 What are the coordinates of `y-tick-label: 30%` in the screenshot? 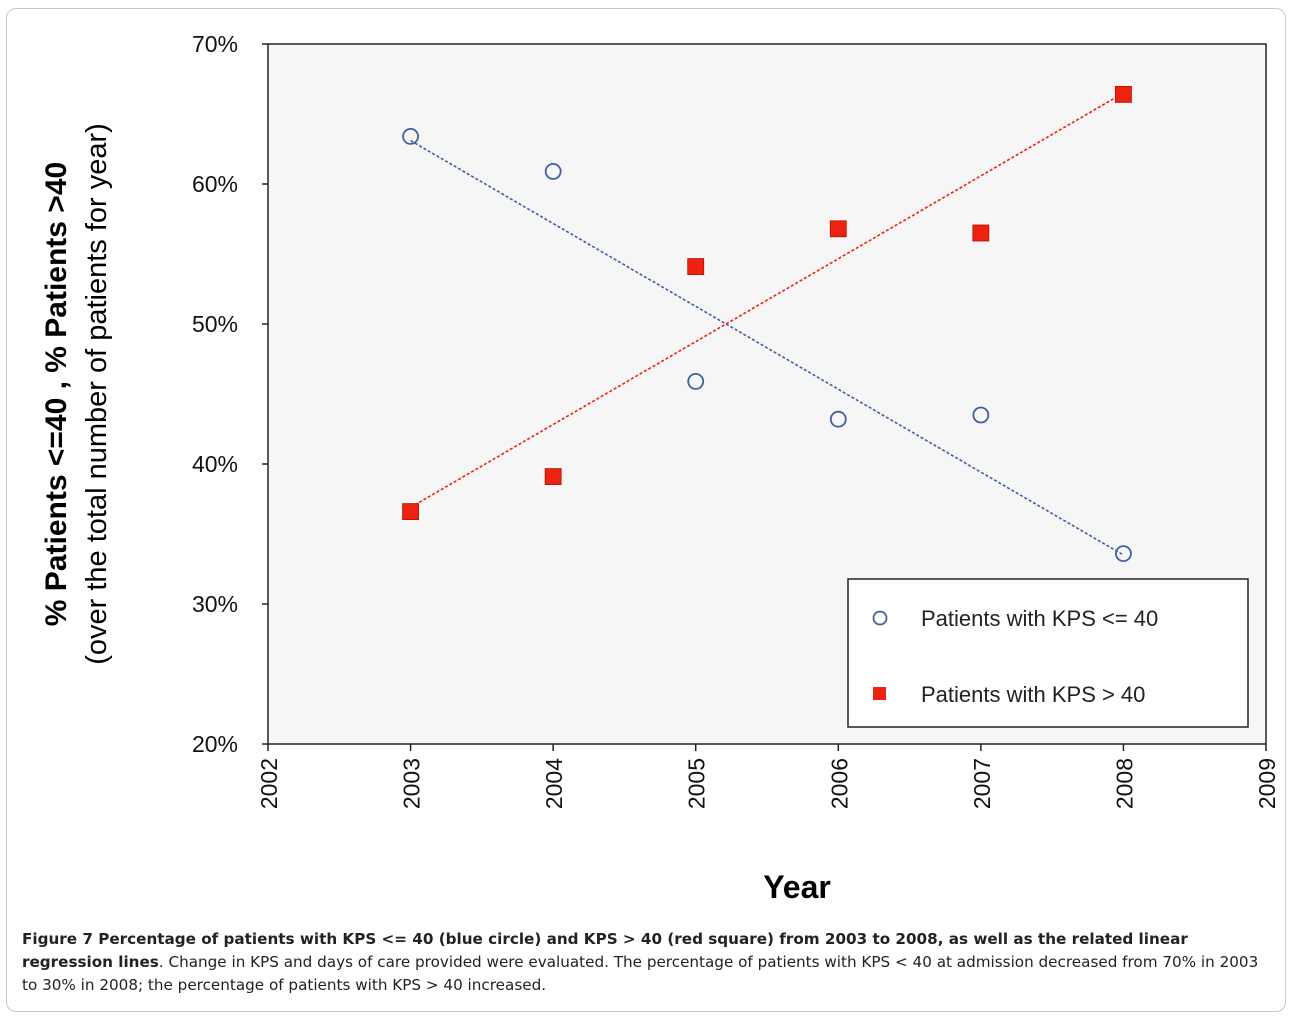 It's located at (215, 604).